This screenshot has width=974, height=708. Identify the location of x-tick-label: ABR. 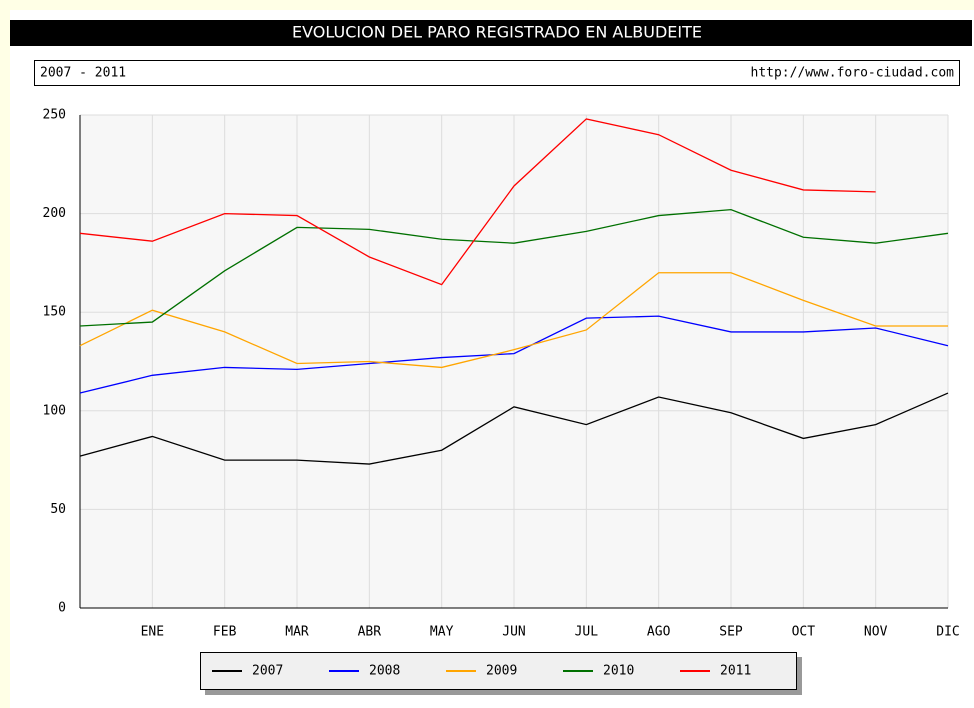
(370, 632).